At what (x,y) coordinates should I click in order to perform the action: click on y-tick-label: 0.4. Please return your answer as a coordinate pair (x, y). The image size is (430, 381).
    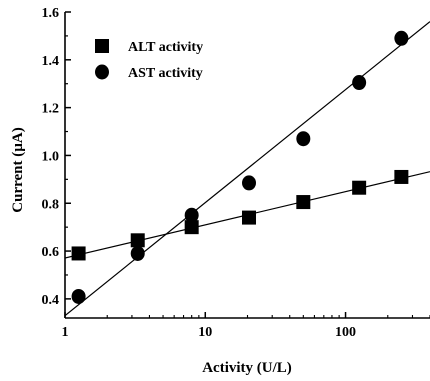
    Looking at the image, I should click on (51, 300).